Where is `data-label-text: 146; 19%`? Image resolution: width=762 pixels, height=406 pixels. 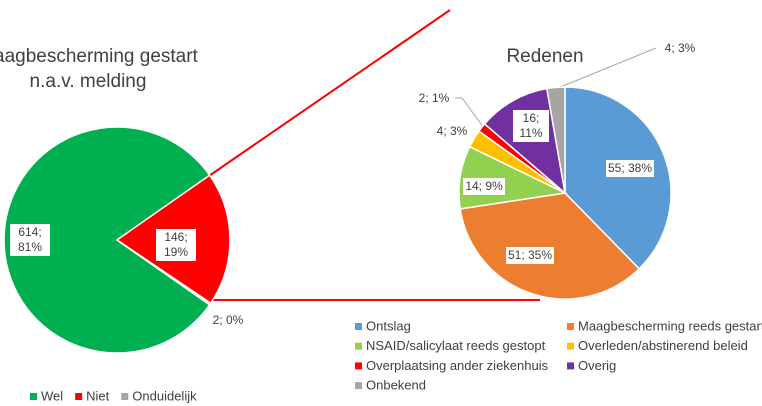
data-label-text: 146; 19% is located at coordinates (176, 245).